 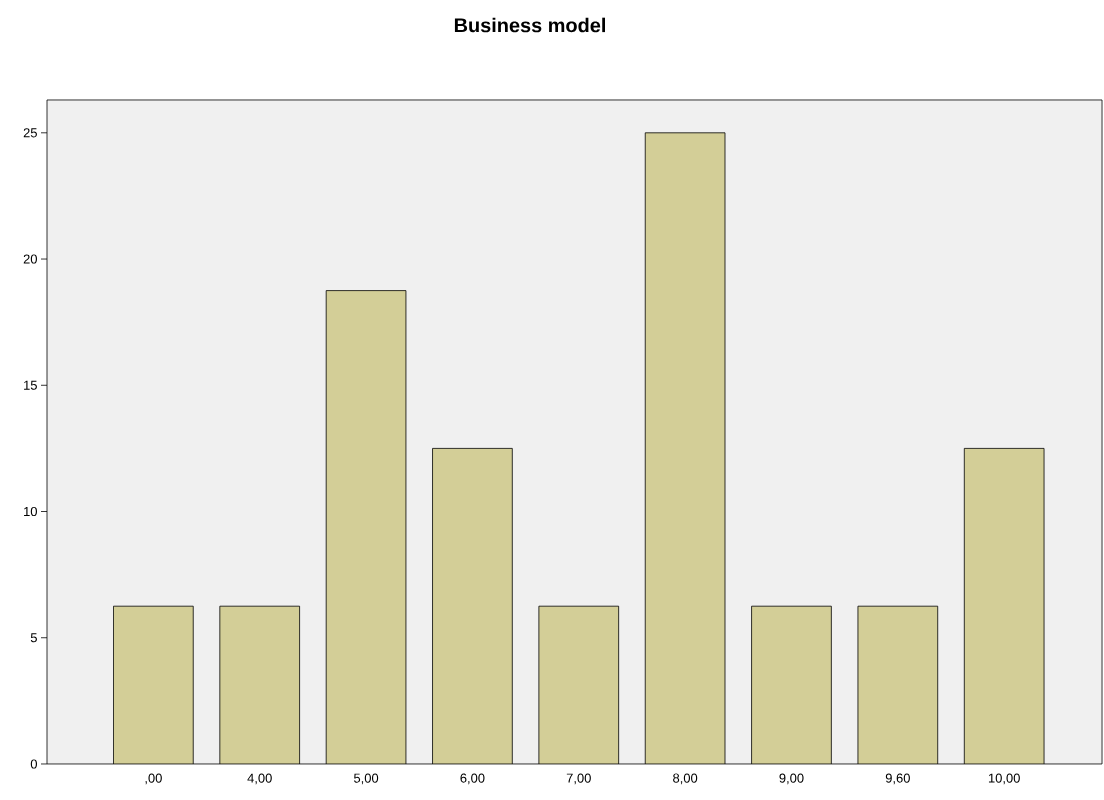 I want to click on chart-title: Business model, so click(x=529, y=25).